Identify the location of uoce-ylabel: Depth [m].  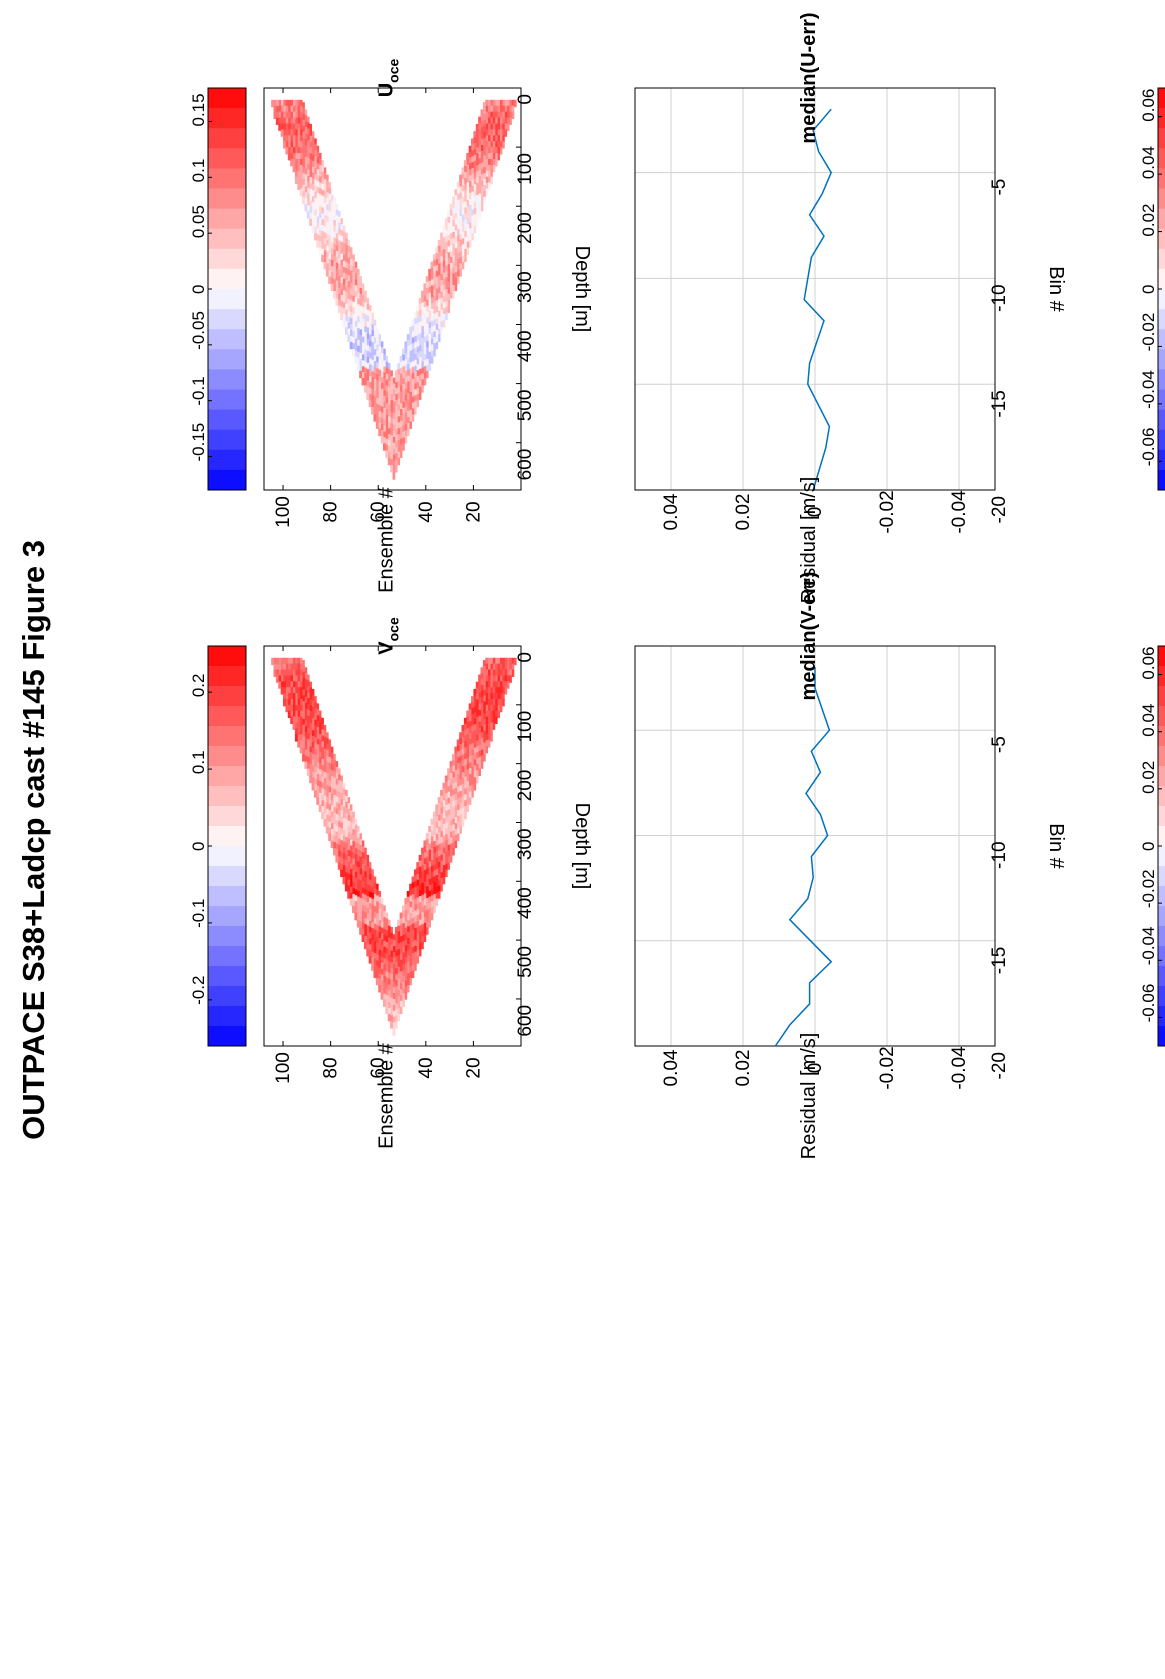
(582, 289).